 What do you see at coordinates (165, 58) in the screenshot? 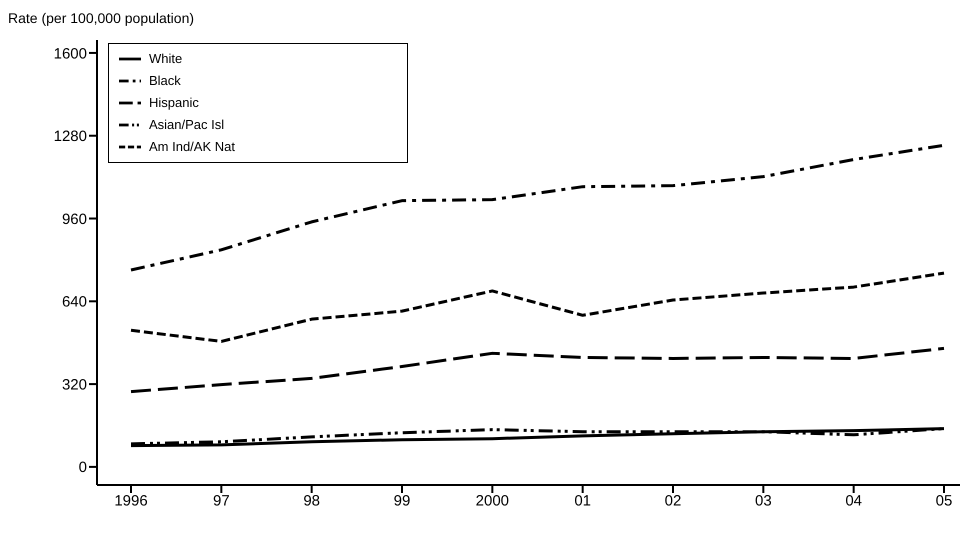
I see `legend-label: White` at bounding box center [165, 58].